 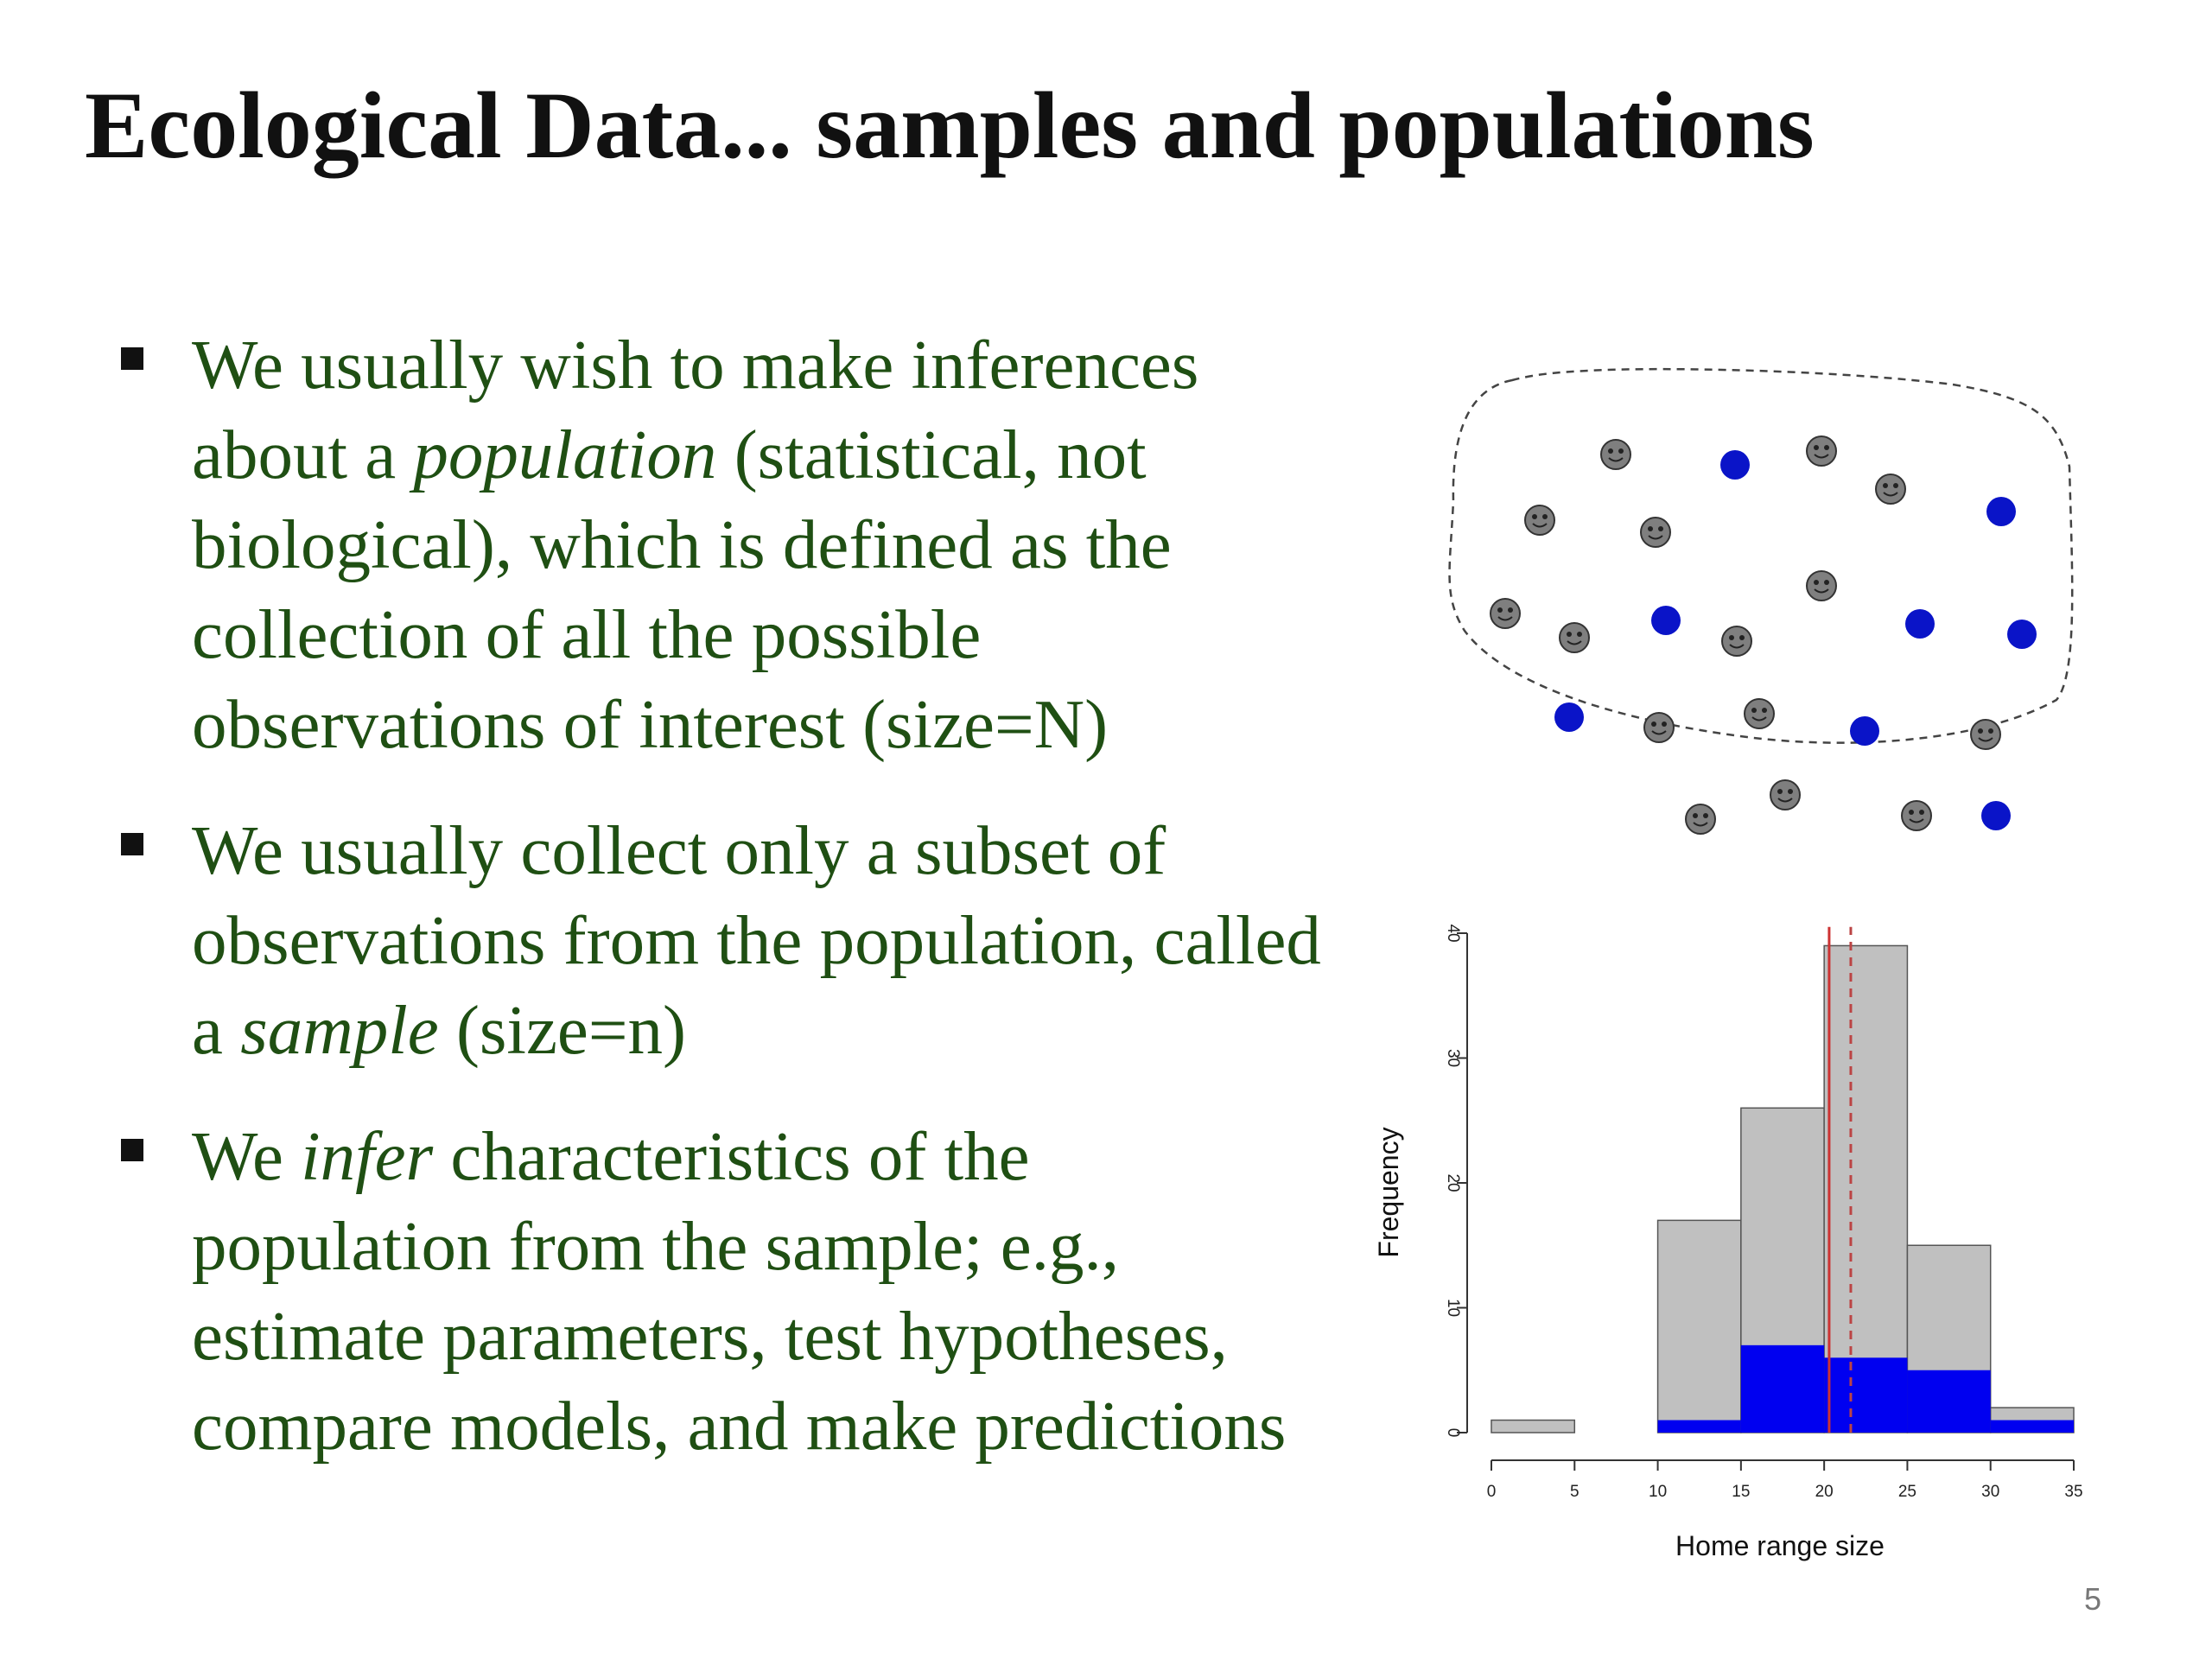 What do you see at coordinates (1492, 1492) in the screenshot?
I see `x-tick-label: 0` at bounding box center [1492, 1492].